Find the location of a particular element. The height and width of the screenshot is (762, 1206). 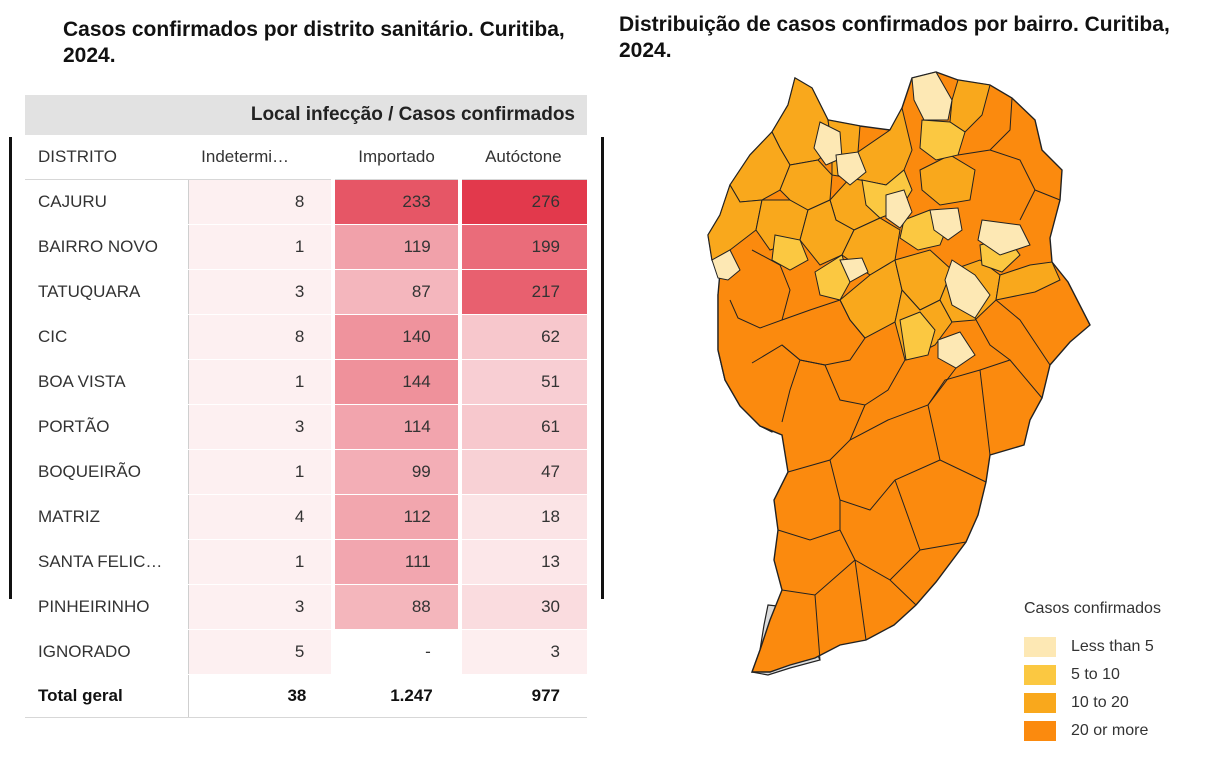

table-row: SANTA FELIC… 1 111 13 is located at coordinates (306, 562).